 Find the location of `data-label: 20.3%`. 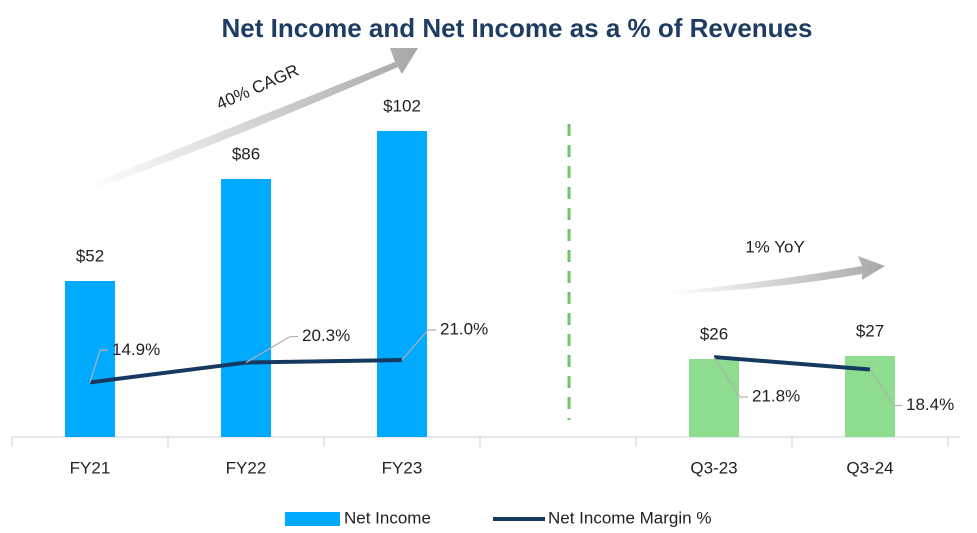

data-label: 20.3% is located at coordinates (326, 335).